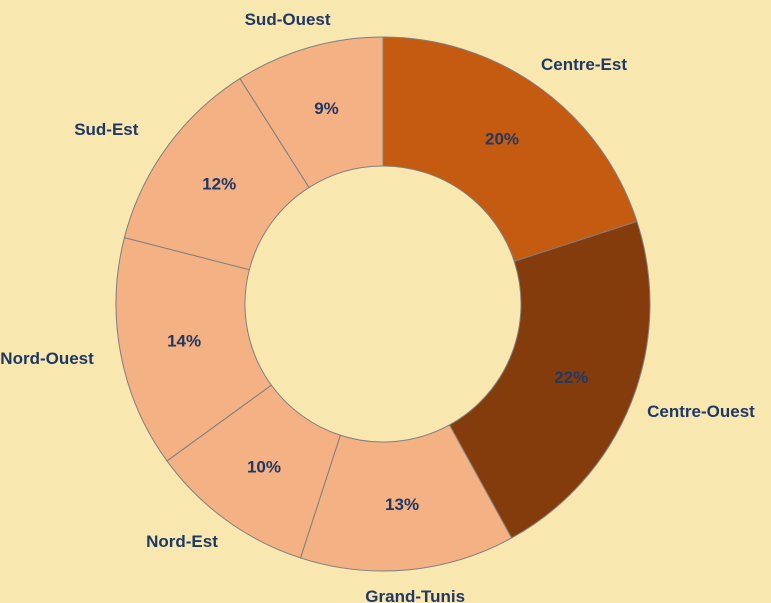 The image size is (771, 603). What do you see at coordinates (326, 108) in the screenshot?
I see `data-label: 9%` at bounding box center [326, 108].